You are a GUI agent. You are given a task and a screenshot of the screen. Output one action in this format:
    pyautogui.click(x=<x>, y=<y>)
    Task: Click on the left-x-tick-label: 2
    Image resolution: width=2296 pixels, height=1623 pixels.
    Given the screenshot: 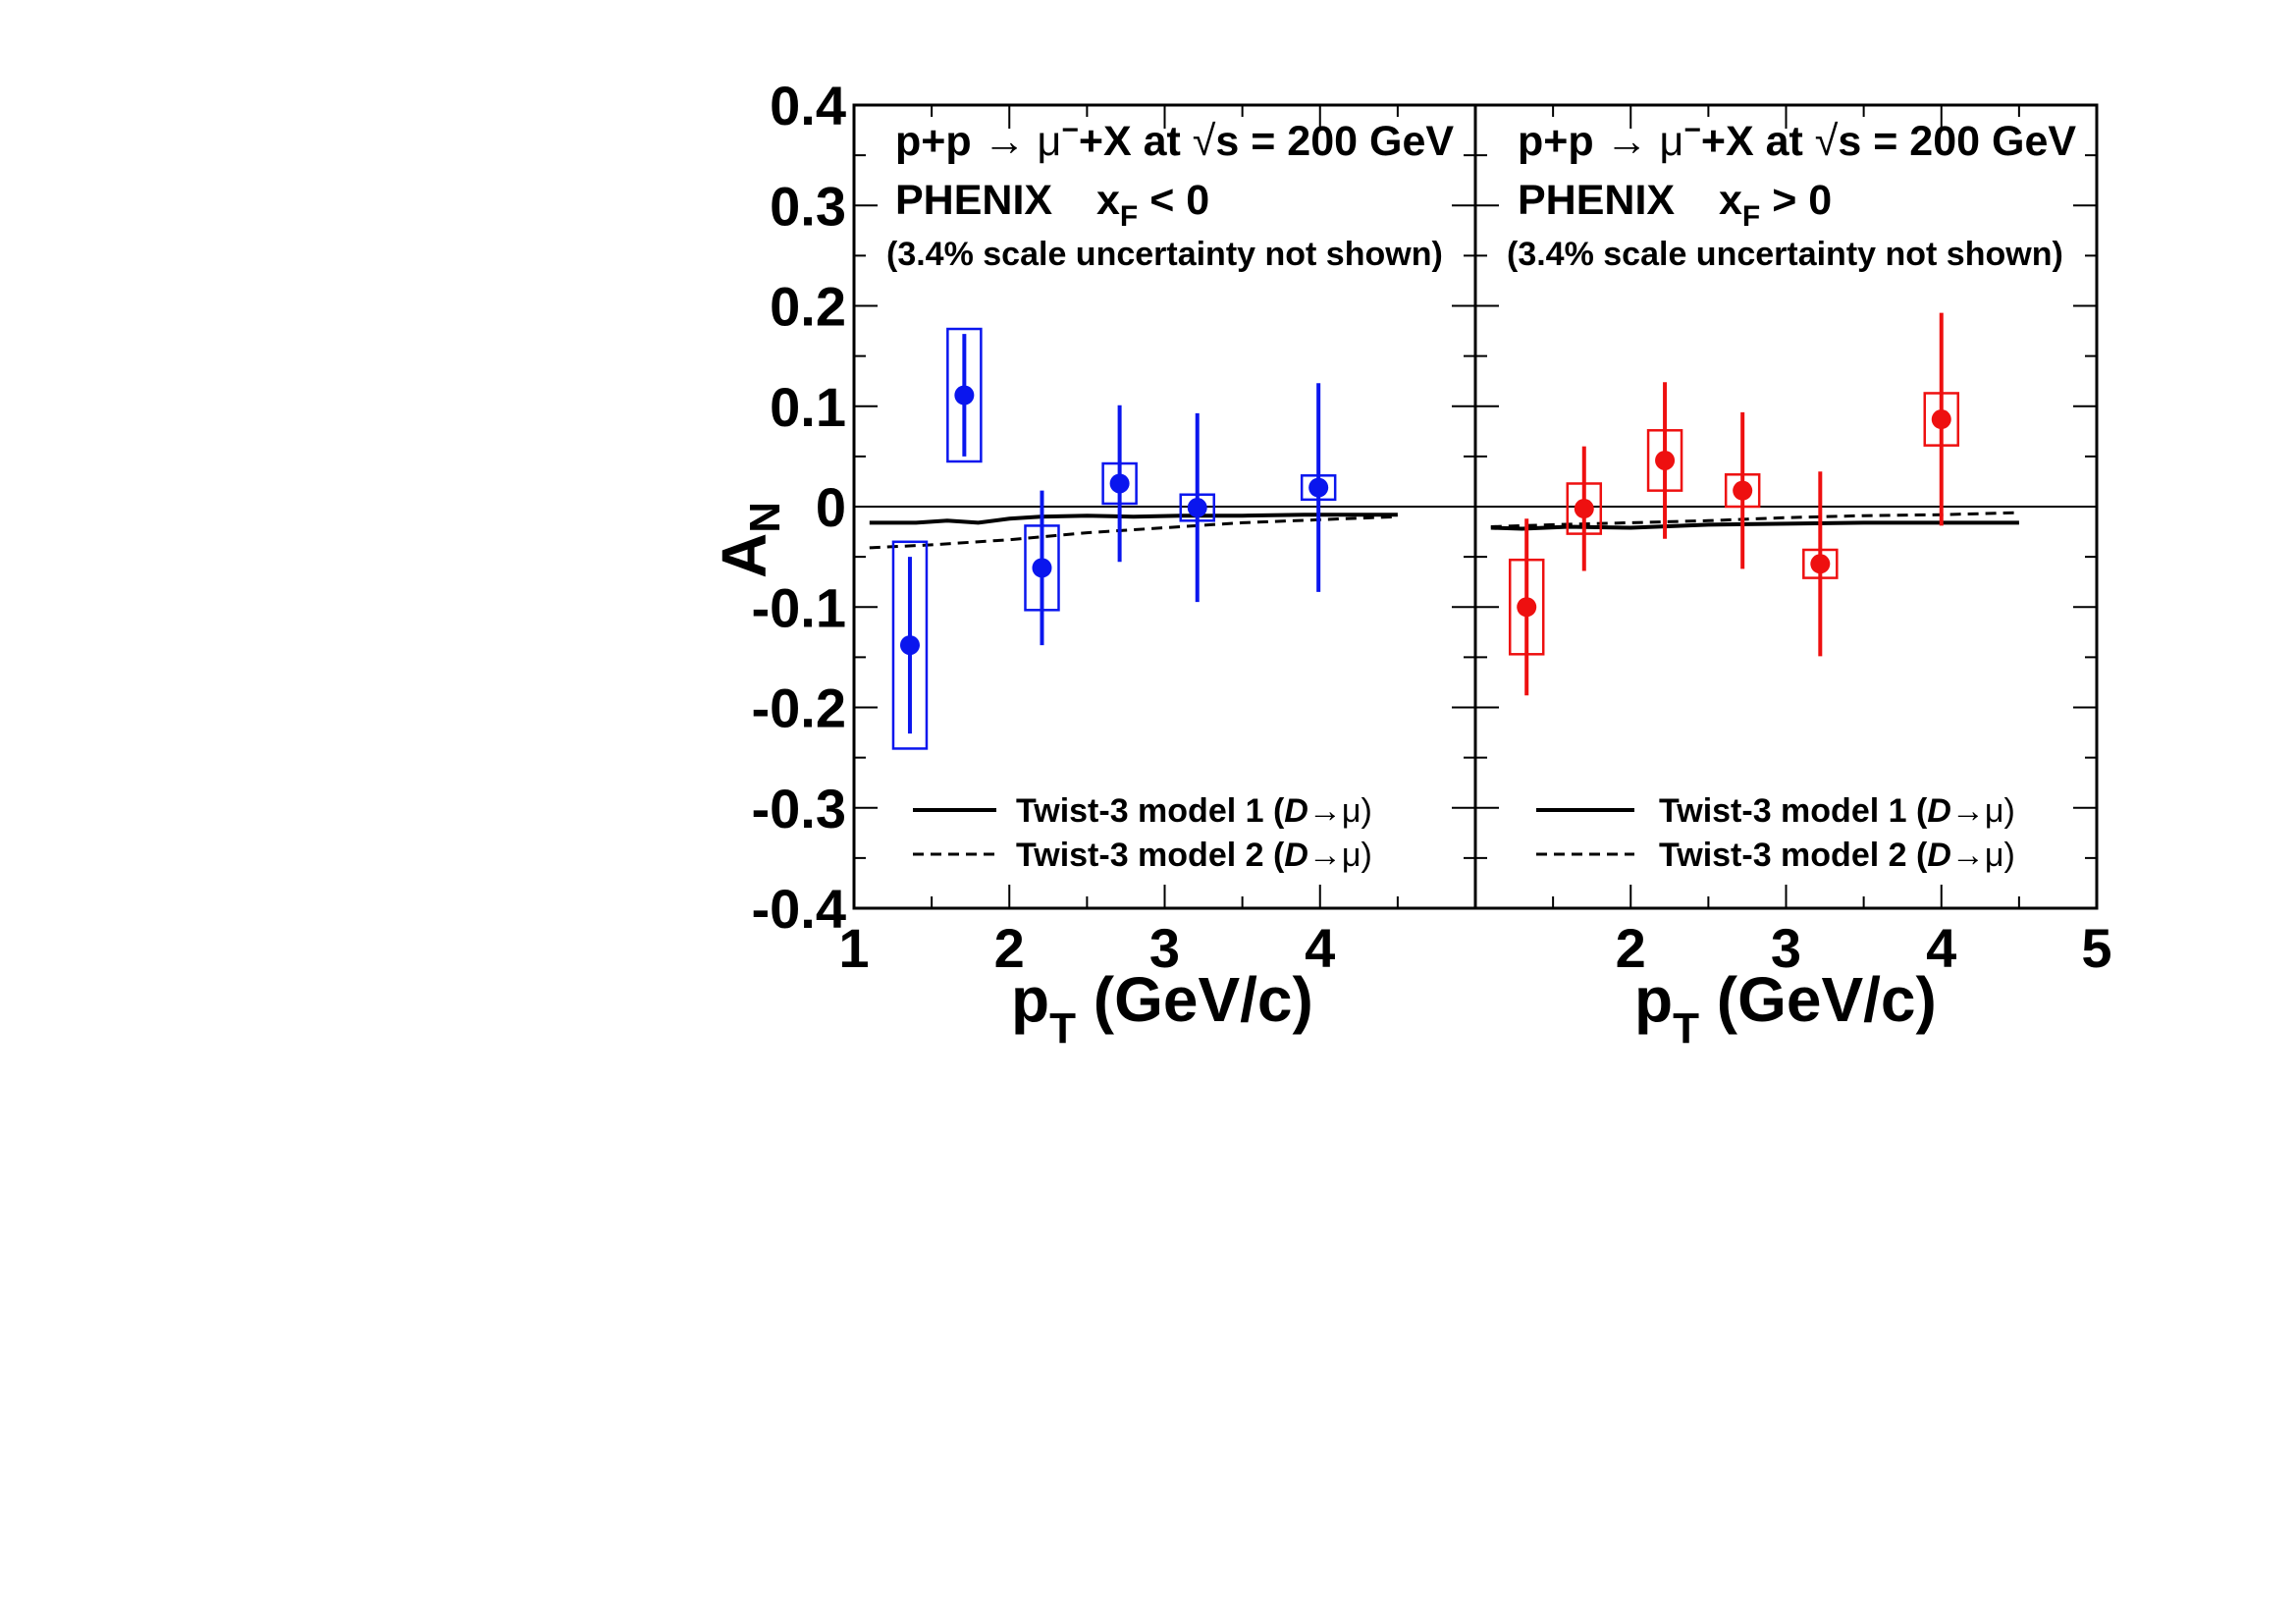 What is the action you would take?
    pyautogui.click(x=1009, y=948)
    